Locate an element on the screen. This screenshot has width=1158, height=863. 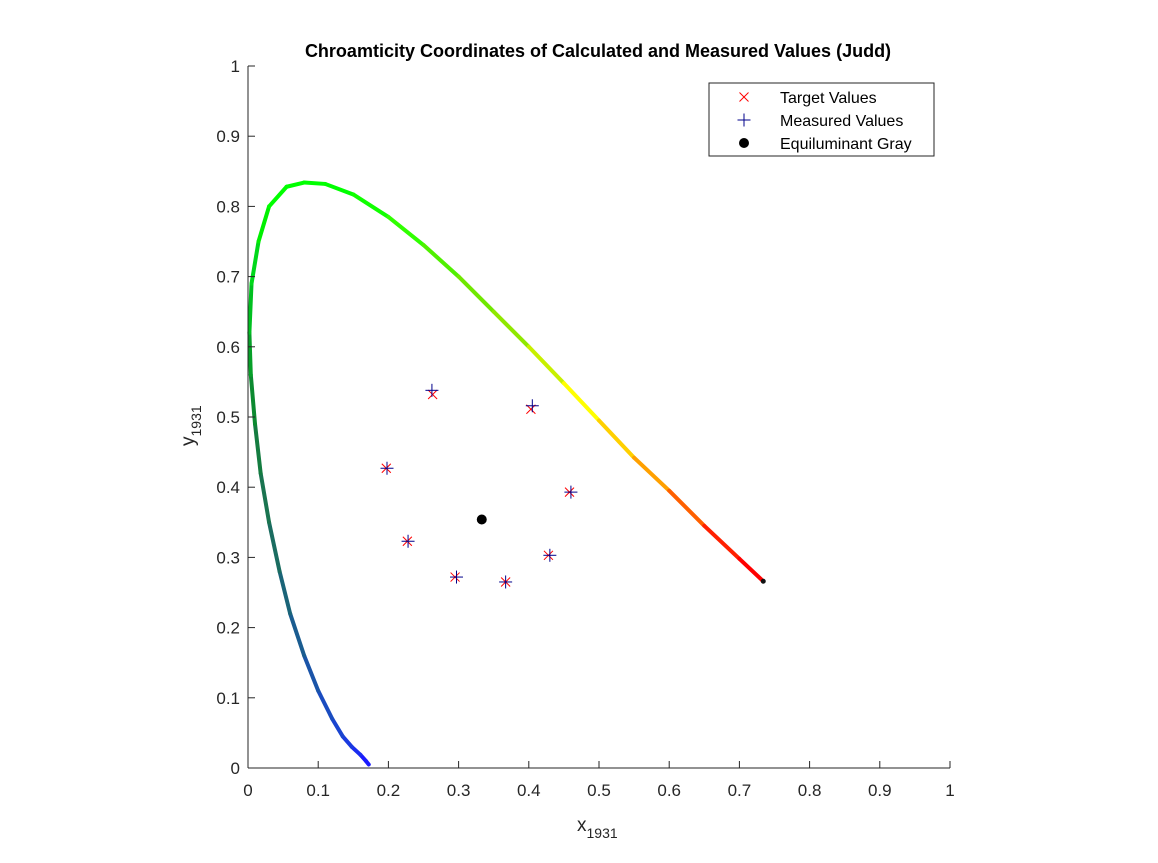
legend-item: Target Values is located at coordinates (808, 98).